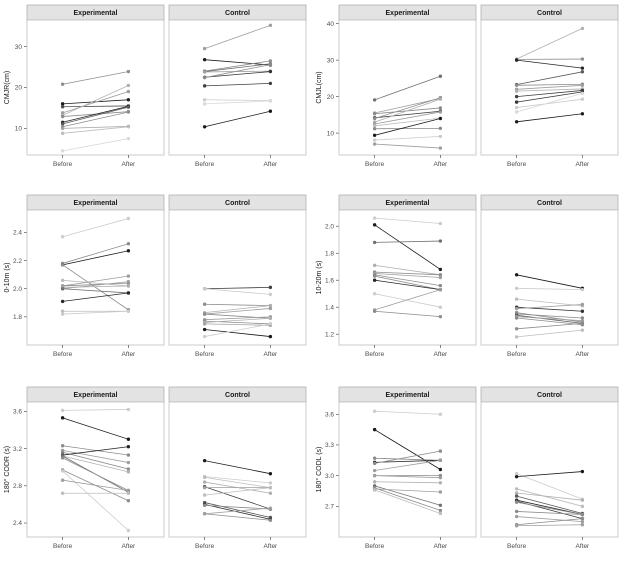 The height and width of the screenshot is (574, 624). What do you see at coordinates (408, 13) in the screenshot?
I see `facet-strip-label: Experimental` at bounding box center [408, 13].